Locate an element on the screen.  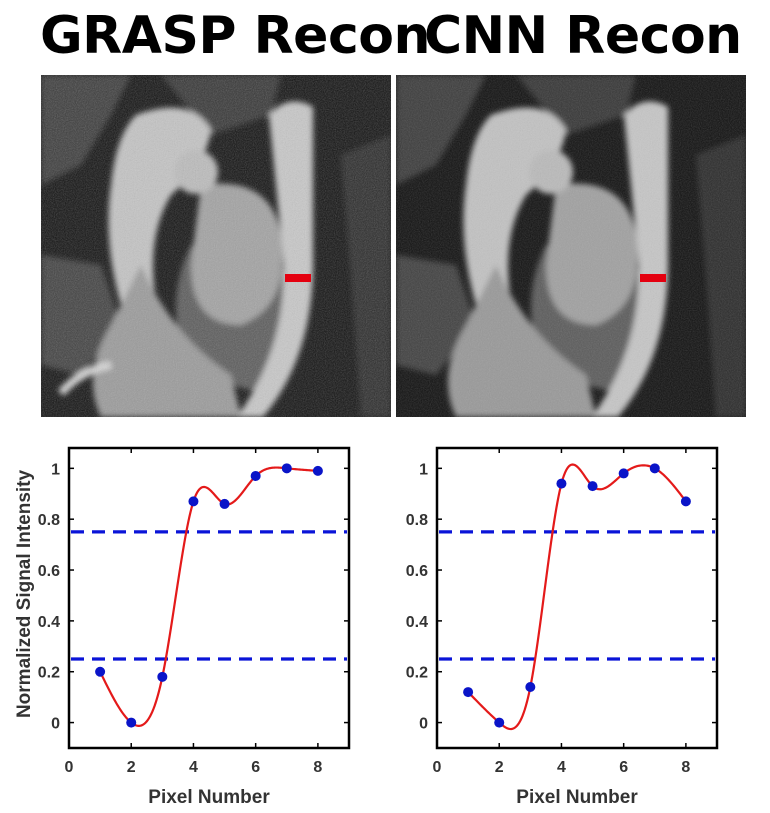
title-grasp-recon: GRASP Recon is located at coordinates (235, 36).